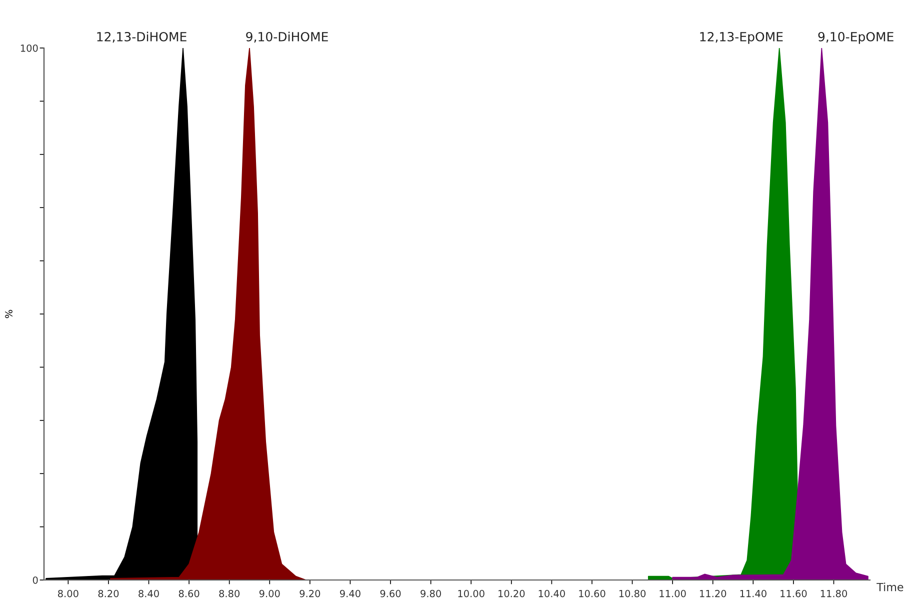 This screenshot has width=920, height=606. What do you see at coordinates (511, 594) in the screenshot?
I see `x-tick-label: 10.20` at bounding box center [511, 594].